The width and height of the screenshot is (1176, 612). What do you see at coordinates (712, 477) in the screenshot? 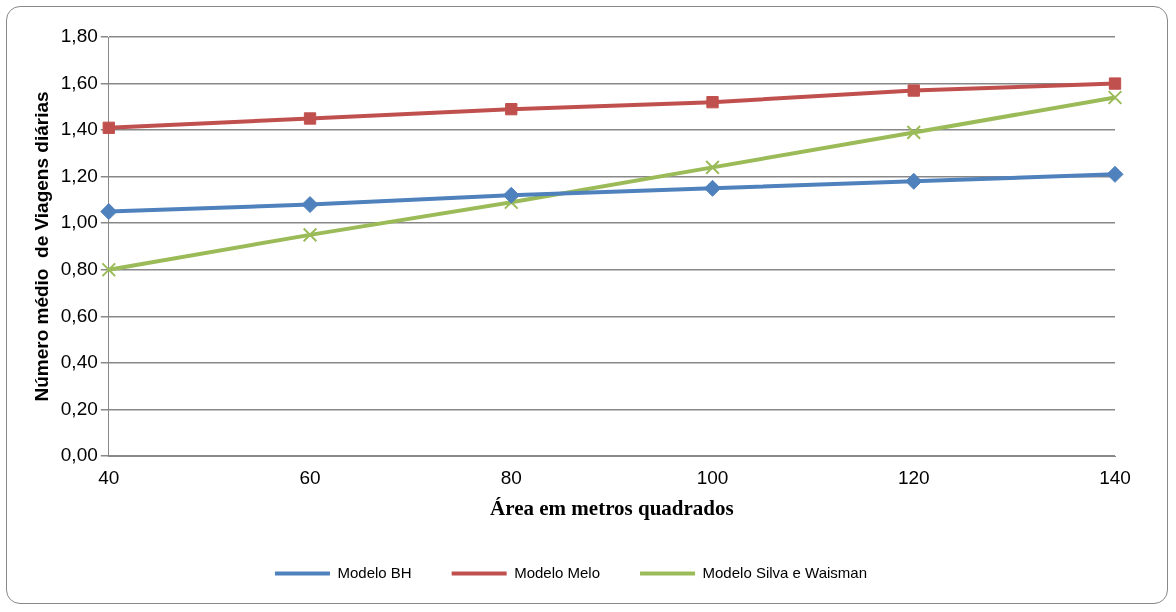
I see `x-tick-label: 100` at bounding box center [712, 477].